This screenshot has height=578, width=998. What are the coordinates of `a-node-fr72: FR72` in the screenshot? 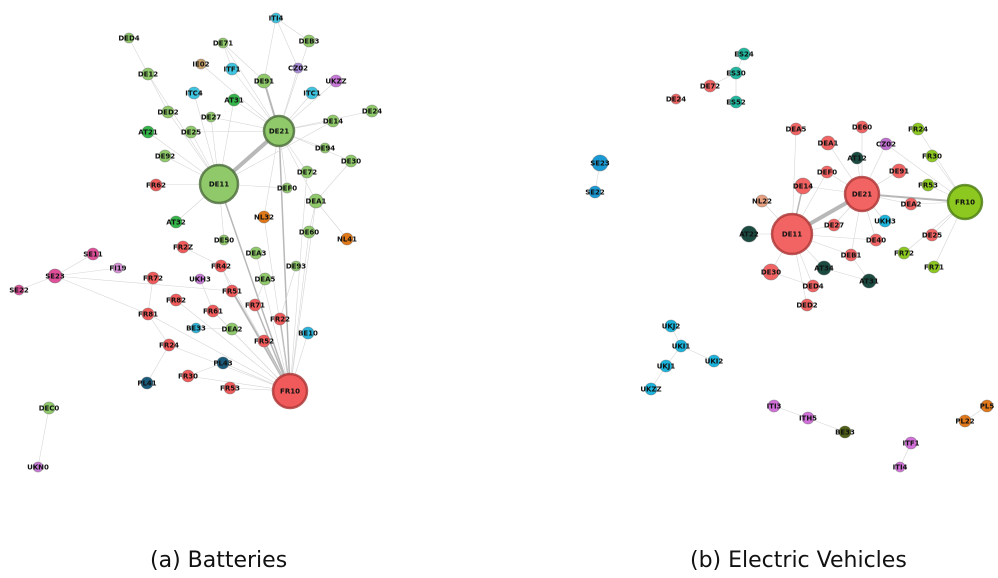 It's located at (153, 278).